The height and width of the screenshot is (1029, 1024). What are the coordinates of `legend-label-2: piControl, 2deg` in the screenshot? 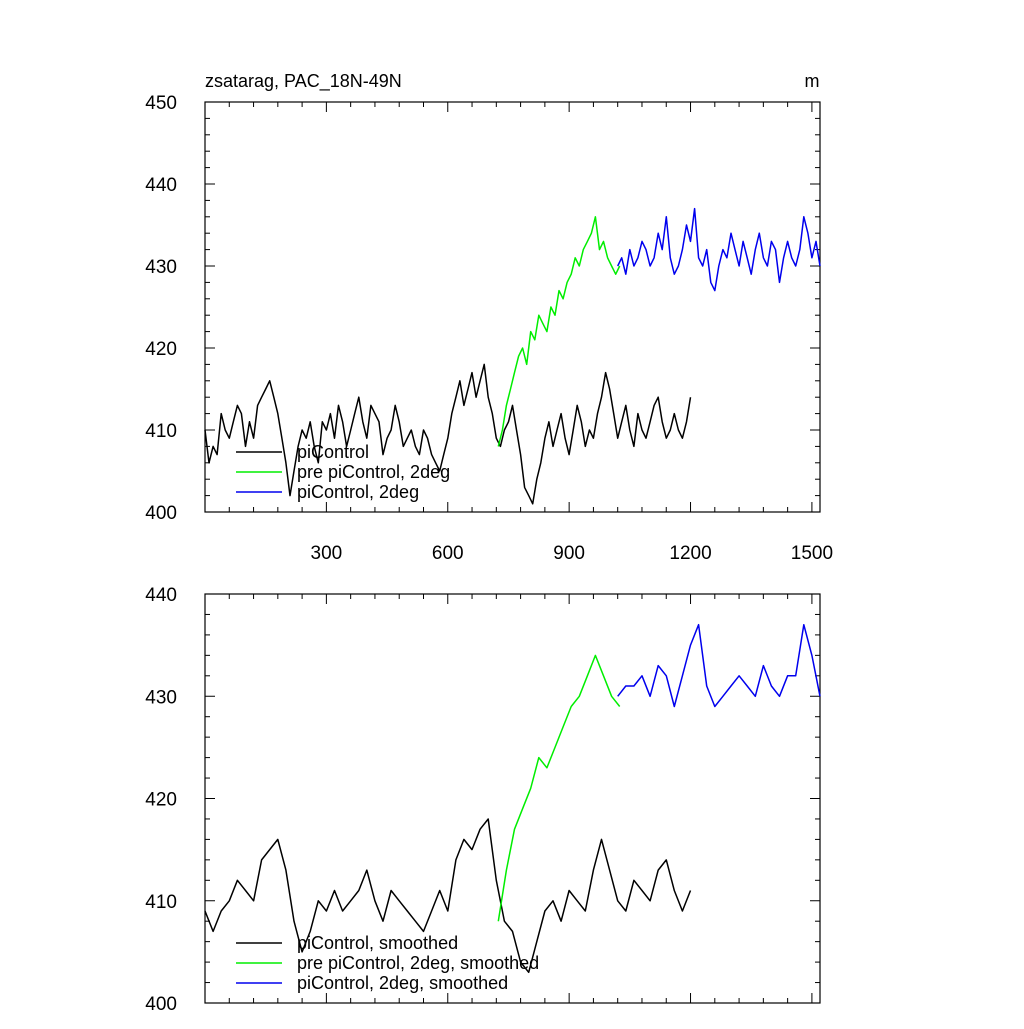 It's located at (358, 492).